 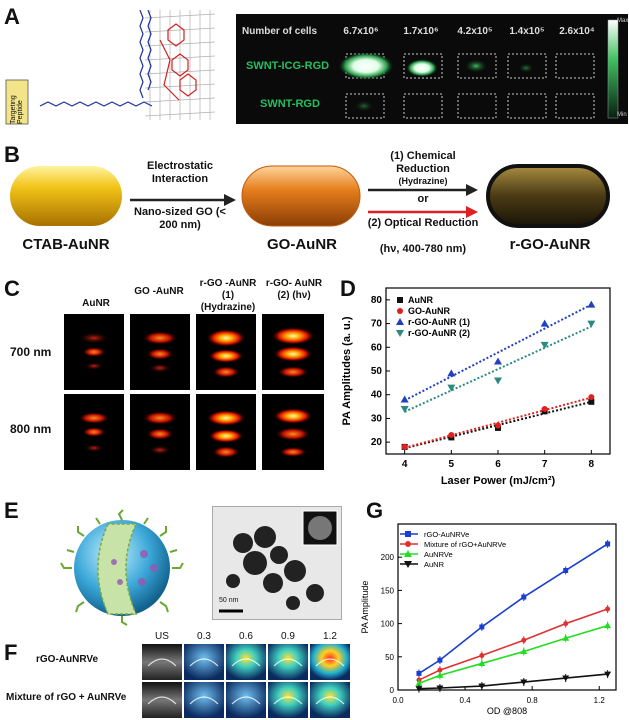 What do you see at coordinates (423, 162) in the screenshot?
I see `step2-top-text: (1) Chemical Reduction` at bounding box center [423, 162].